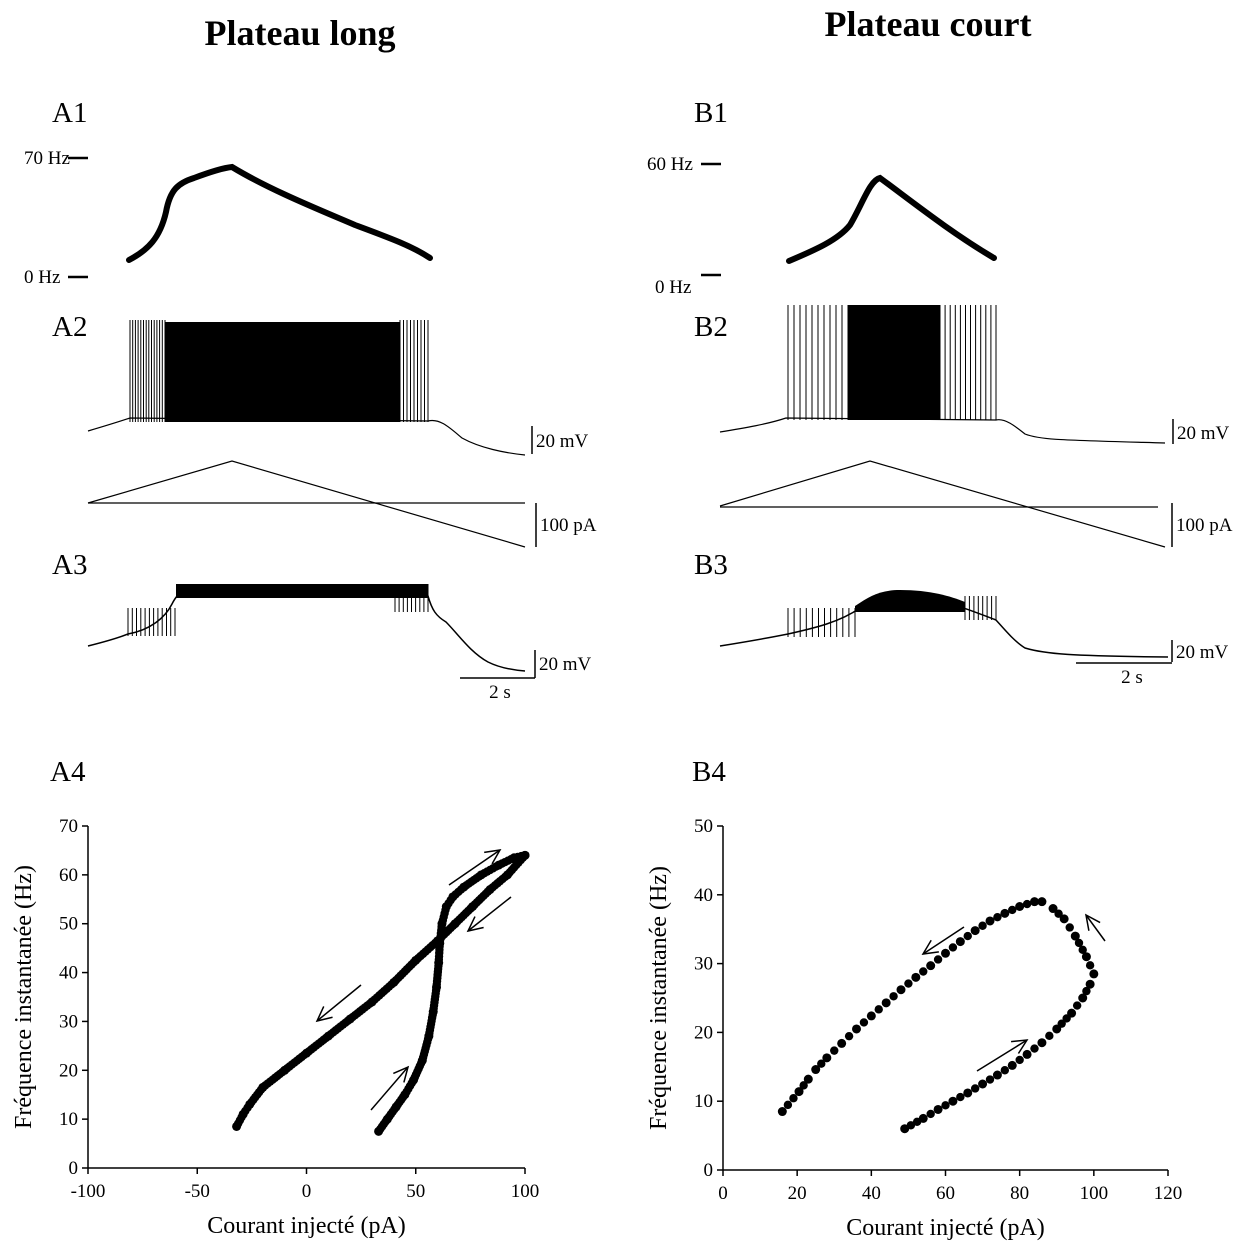  Describe the element at coordinates (68, 875) in the screenshot. I see `y-tick-label: 60` at that location.